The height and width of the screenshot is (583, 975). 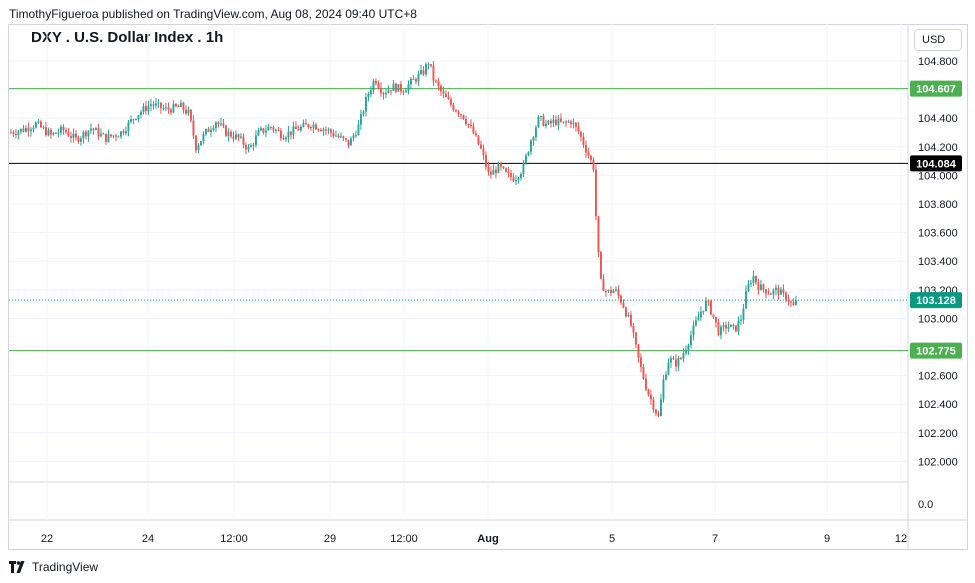 I want to click on x-tick-label: 12:00, so click(x=234, y=539).